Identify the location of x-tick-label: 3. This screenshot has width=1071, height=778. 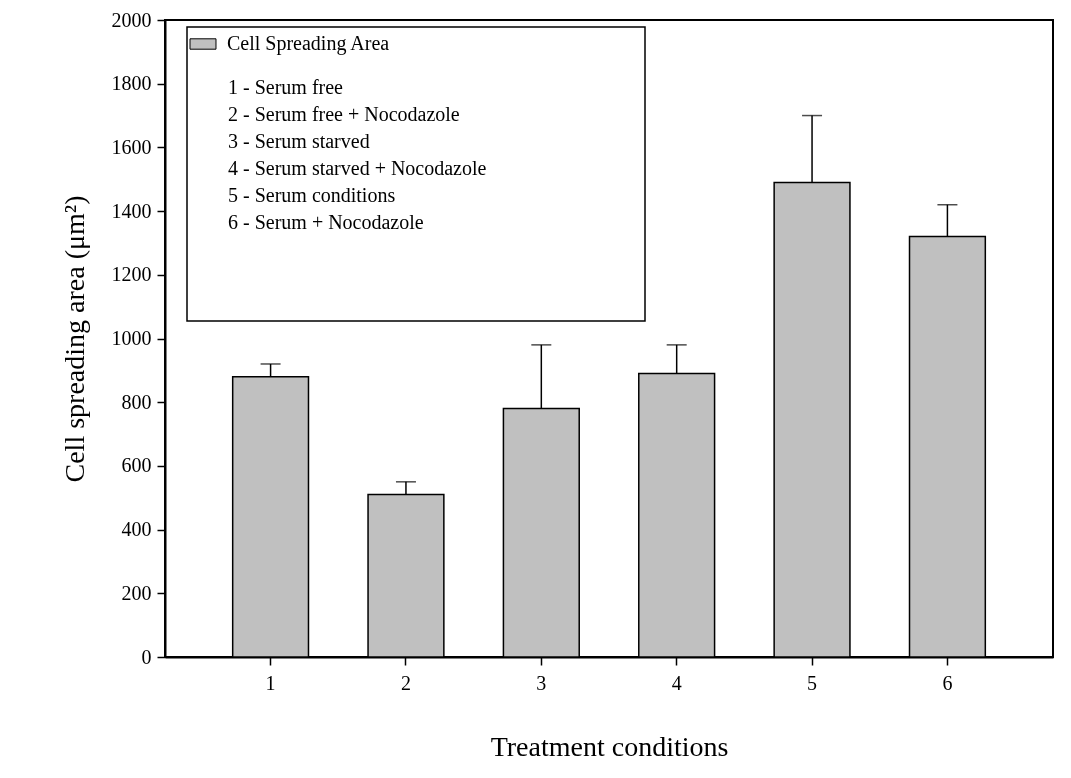
(541, 682).